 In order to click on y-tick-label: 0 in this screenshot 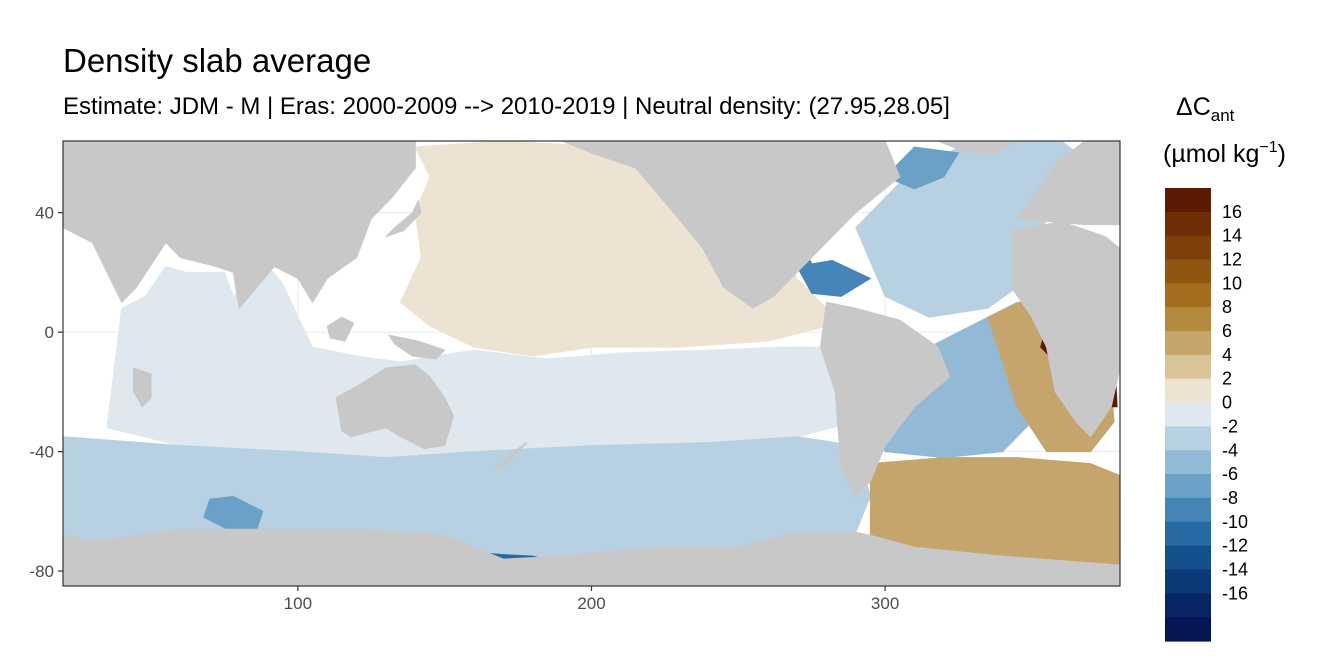, I will do `click(49, 332)`.